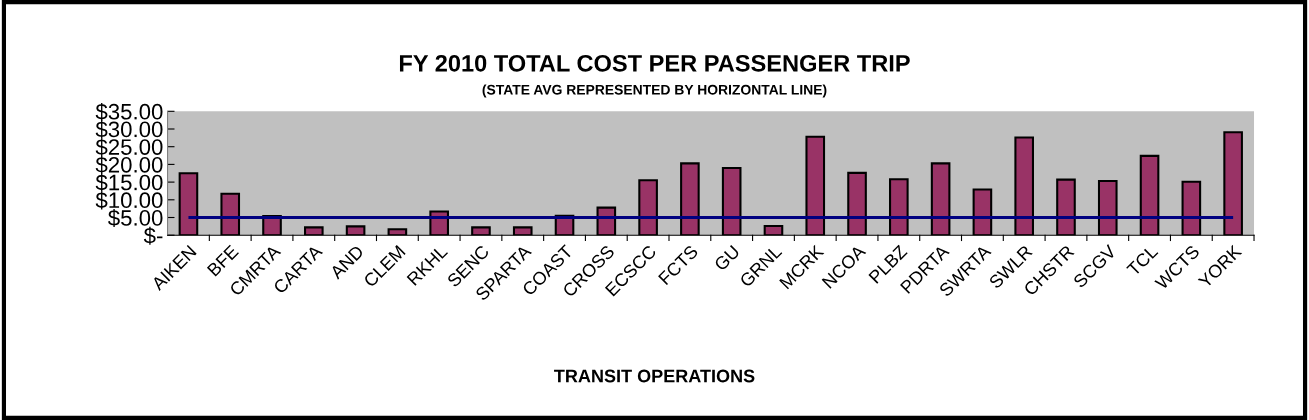 Image resolution: width=1309 pixels, height=420 pixels. I want to click on y-tick-label: $20.00, so click(129, 165).